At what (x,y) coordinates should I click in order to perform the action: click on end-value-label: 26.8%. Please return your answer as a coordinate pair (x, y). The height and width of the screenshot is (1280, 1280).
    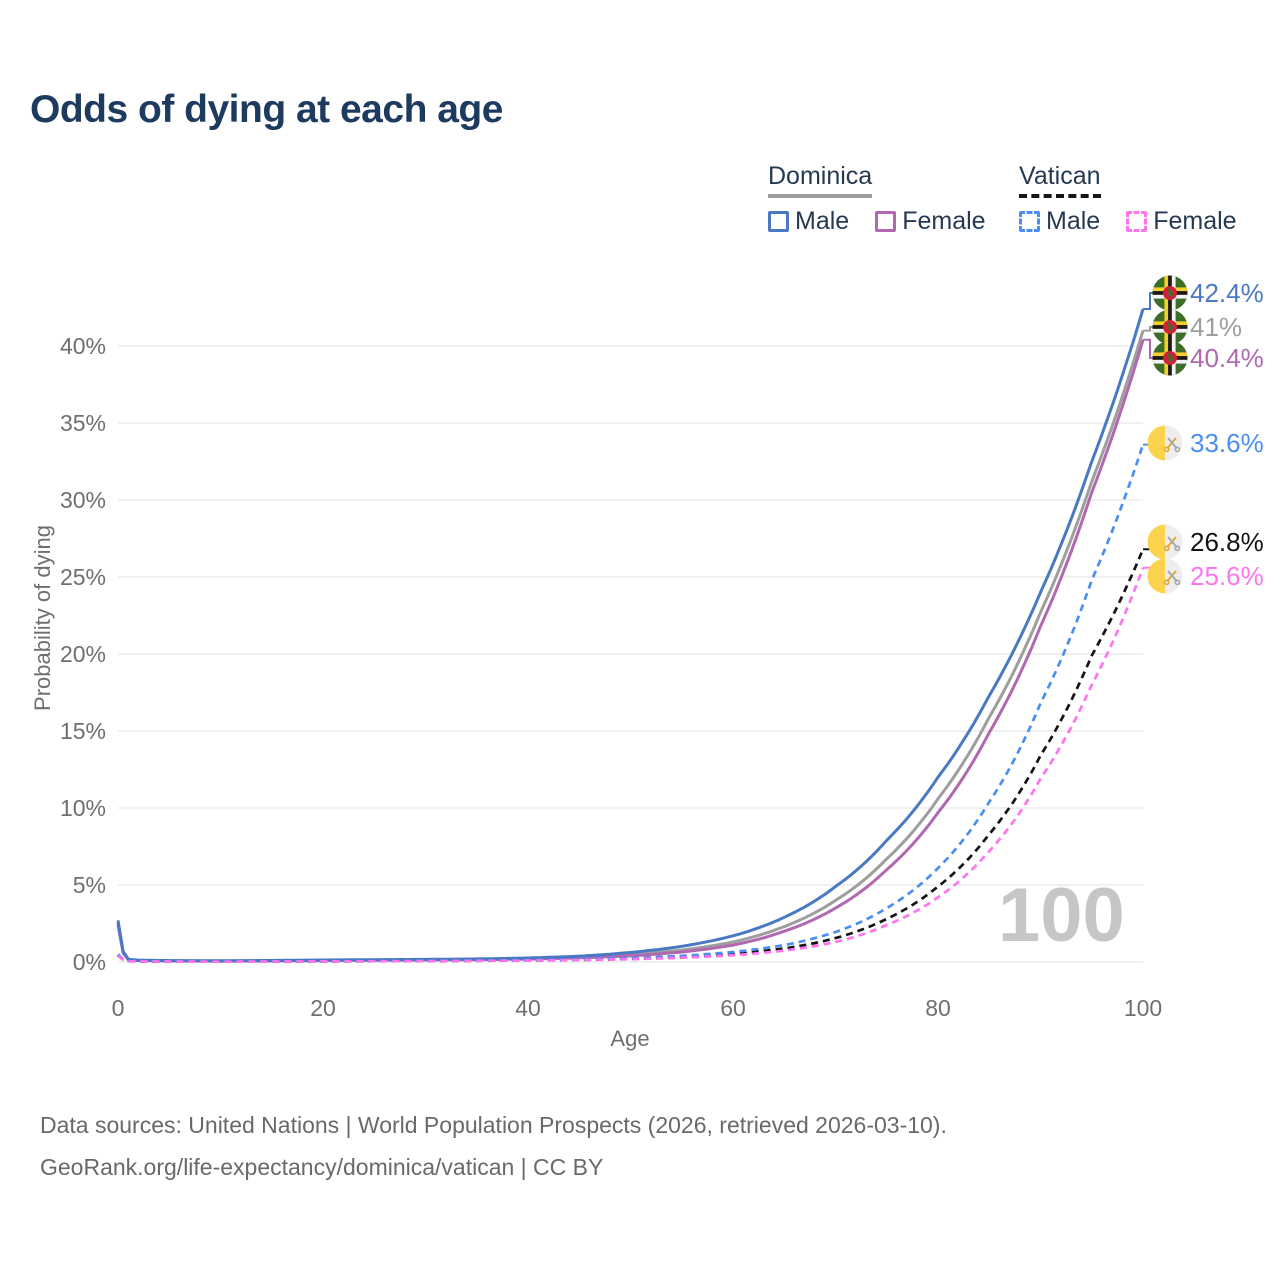
    Looking at the image, I should click on (1227, 542).